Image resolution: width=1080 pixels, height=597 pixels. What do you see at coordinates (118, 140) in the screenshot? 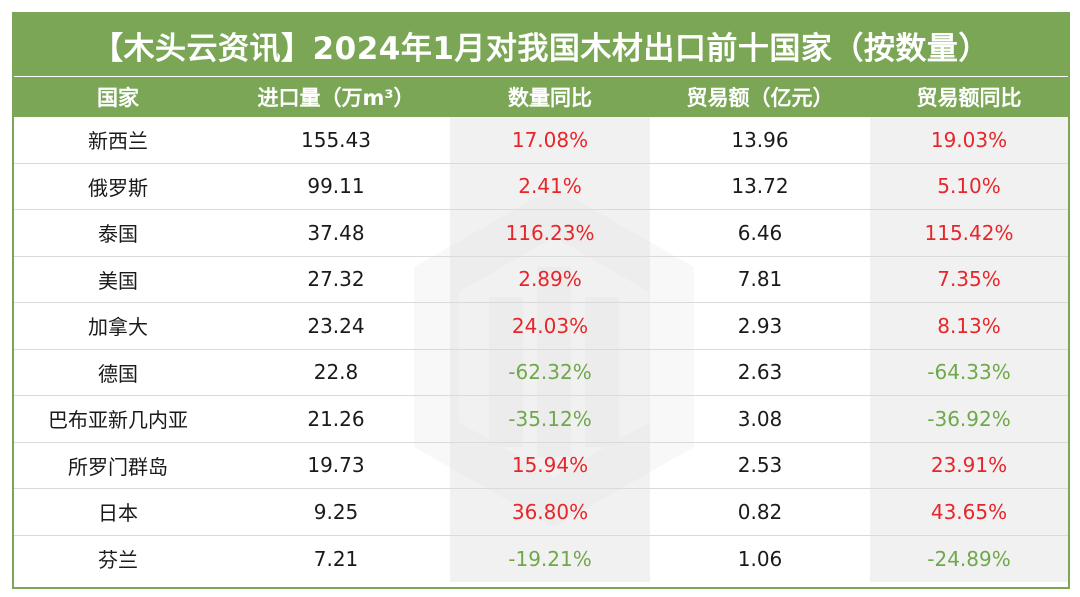
I see `cell-country: 新西兰` at bounding box center [118, 140].